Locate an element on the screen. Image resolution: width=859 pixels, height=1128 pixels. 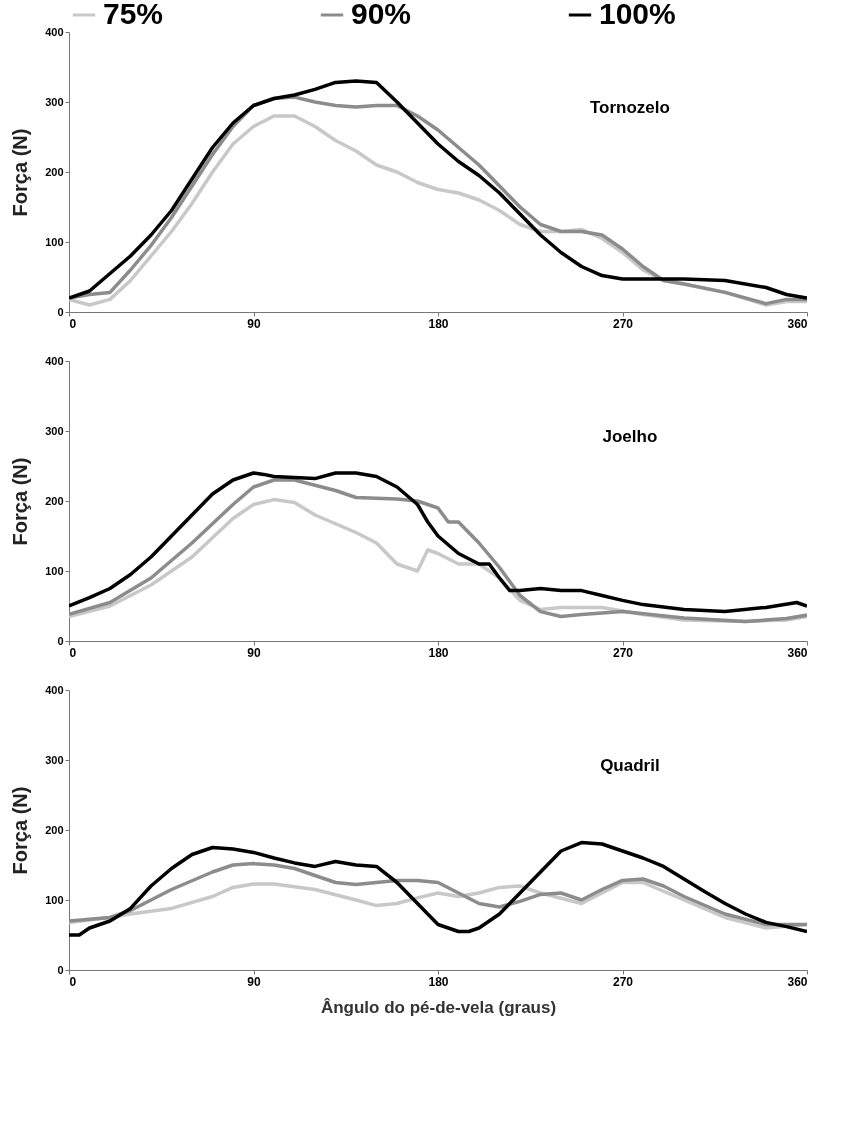
legend-label: 90% is located at coordinates (381, 15).